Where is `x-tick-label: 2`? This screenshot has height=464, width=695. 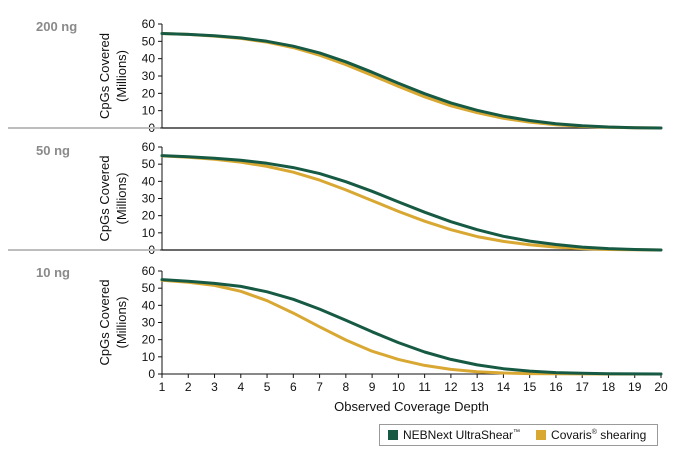
x-tick-label: 2 is located at coordinates (188, 387).